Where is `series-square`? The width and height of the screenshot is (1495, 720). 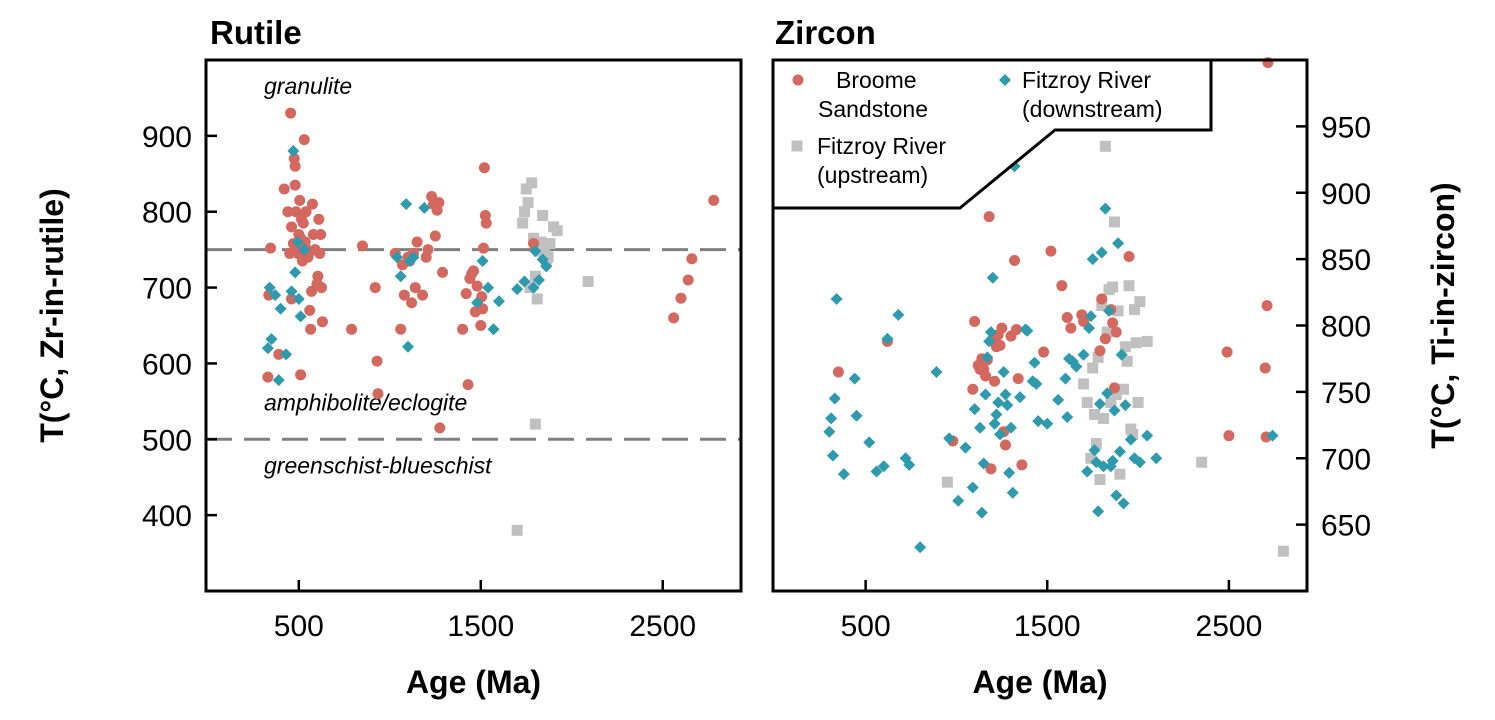 series-square is located at coordinates (552, 356).